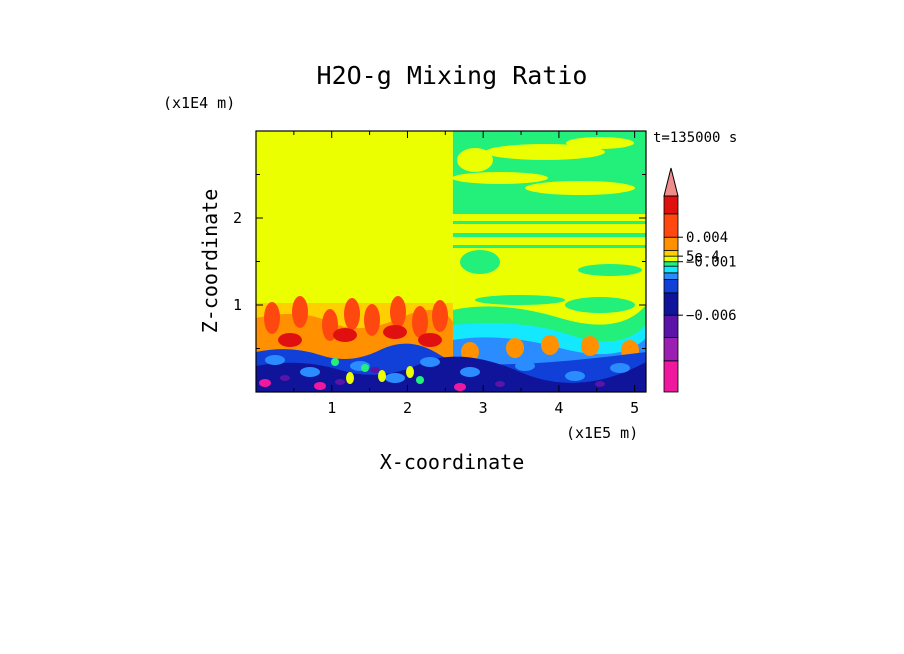  I want to click on y-unit-label: (x1E4 m), so click(199, 103).